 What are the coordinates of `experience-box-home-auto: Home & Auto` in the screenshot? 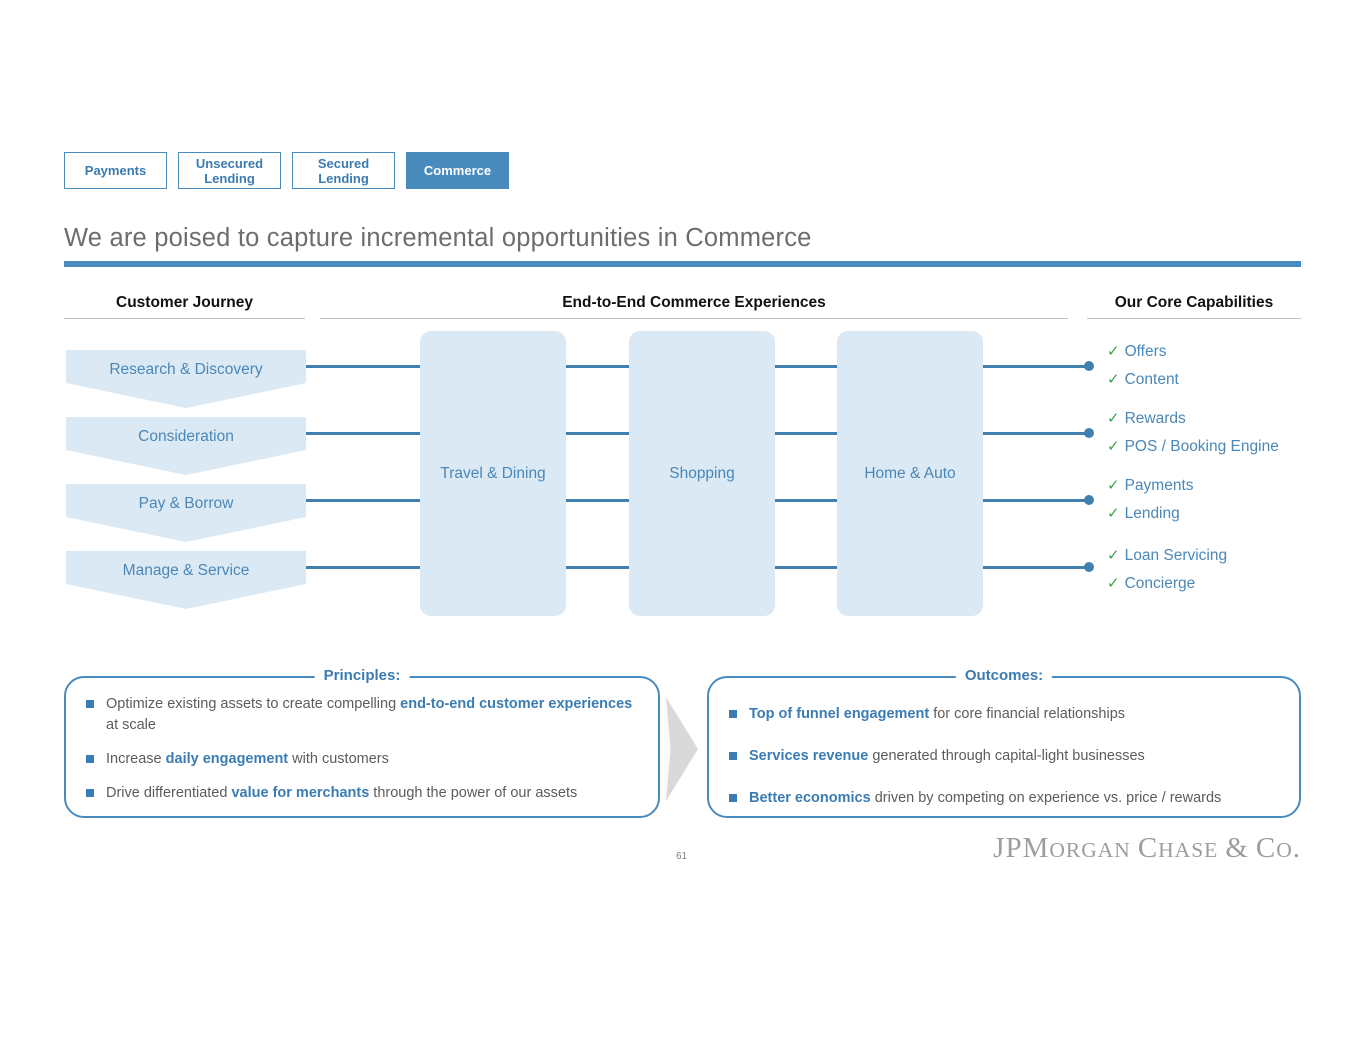 It's located at (910, 473).